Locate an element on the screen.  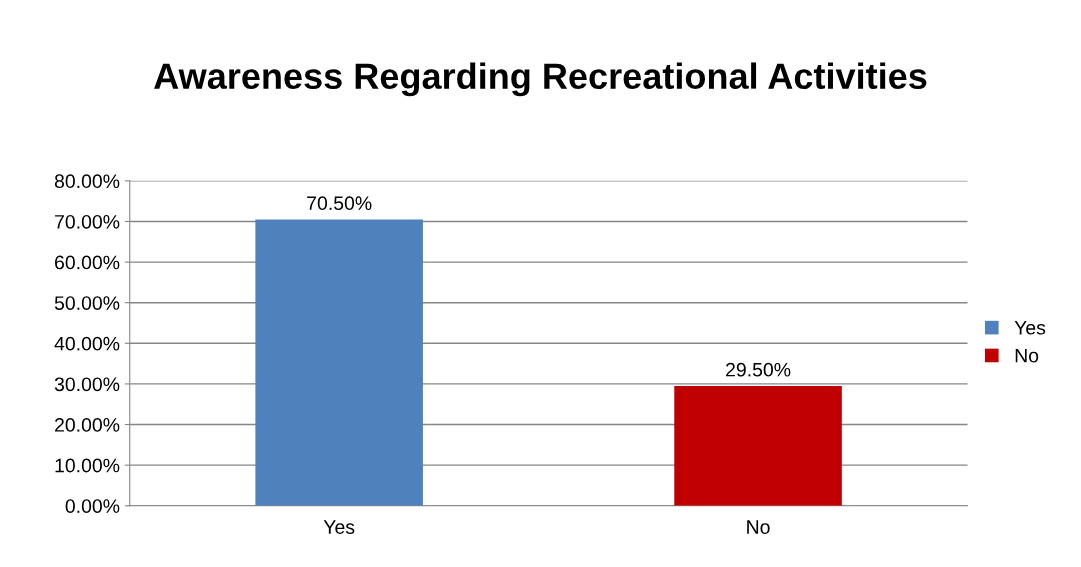
y-tick-label: 50.00% is located at coordinates (87, 303).